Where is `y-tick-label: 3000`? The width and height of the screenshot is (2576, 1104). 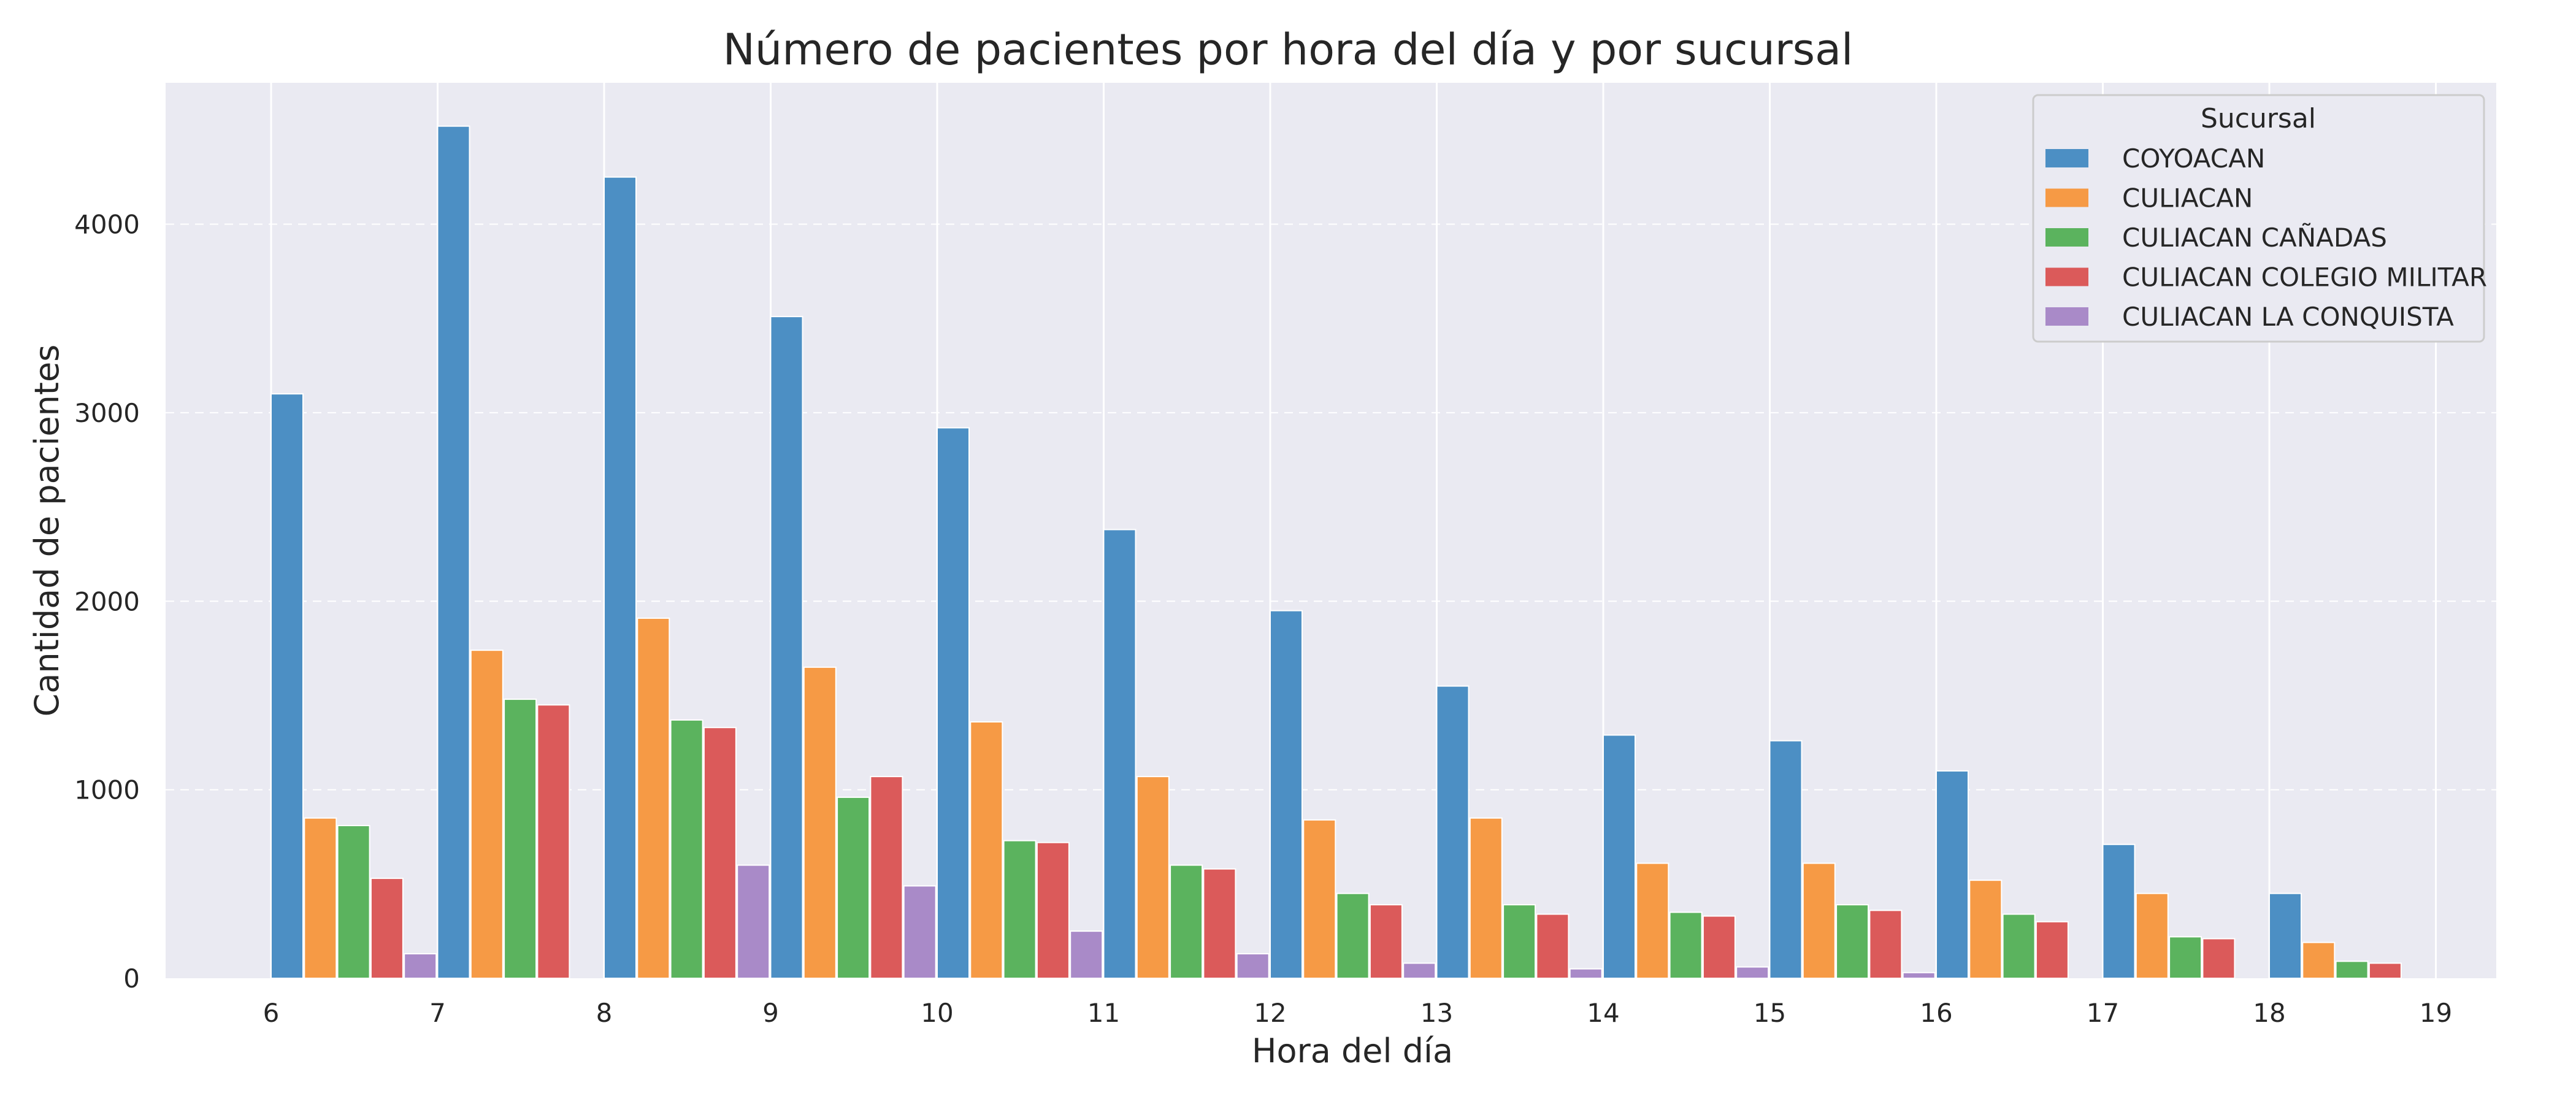
y-tick-label: 3000 is located at coordinates (107, 413).